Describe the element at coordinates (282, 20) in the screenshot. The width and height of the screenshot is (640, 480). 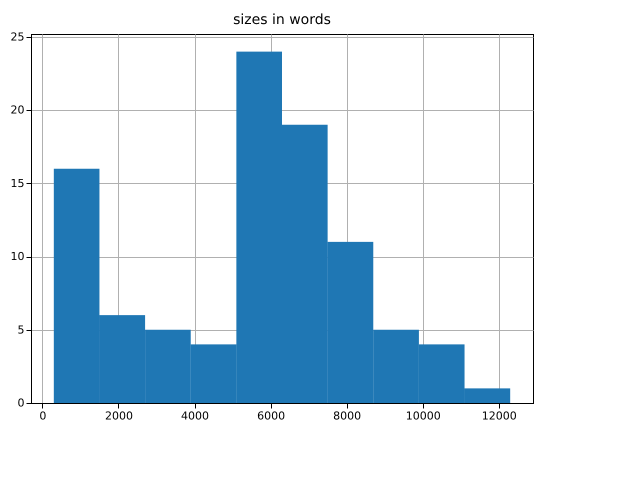
I see `chart-title: sizes in words` at that location.